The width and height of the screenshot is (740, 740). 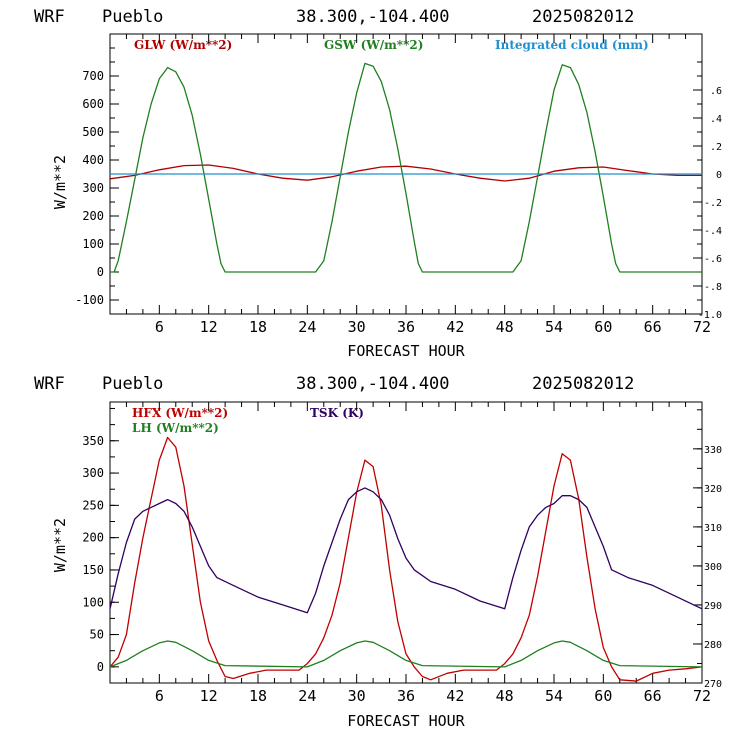 I want to click on panel-1-legend-cloud: Integrated cloud (mm), so click(x=572, y=45).